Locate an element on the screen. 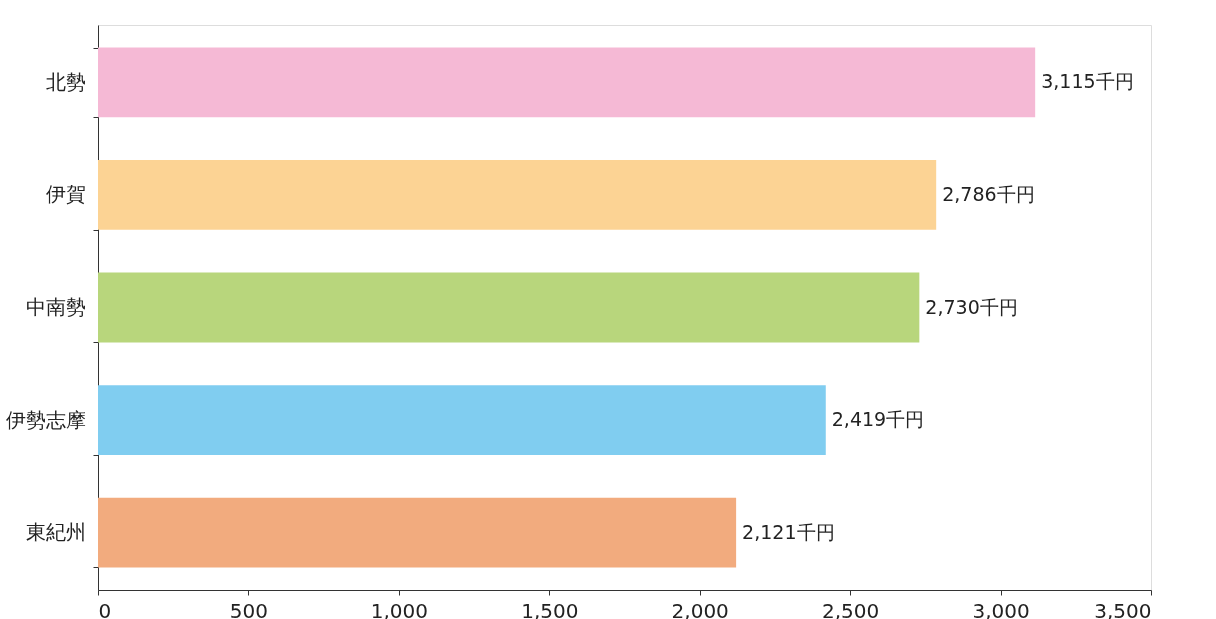 This screenshot has width=1216, height=619. x-tick-label: 2,000 is located at coordinates (700, 608).